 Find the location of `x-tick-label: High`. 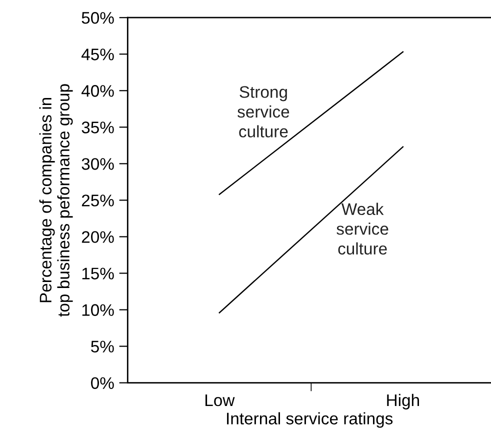

x-tick-label: High is located at coordinates (403, 402).